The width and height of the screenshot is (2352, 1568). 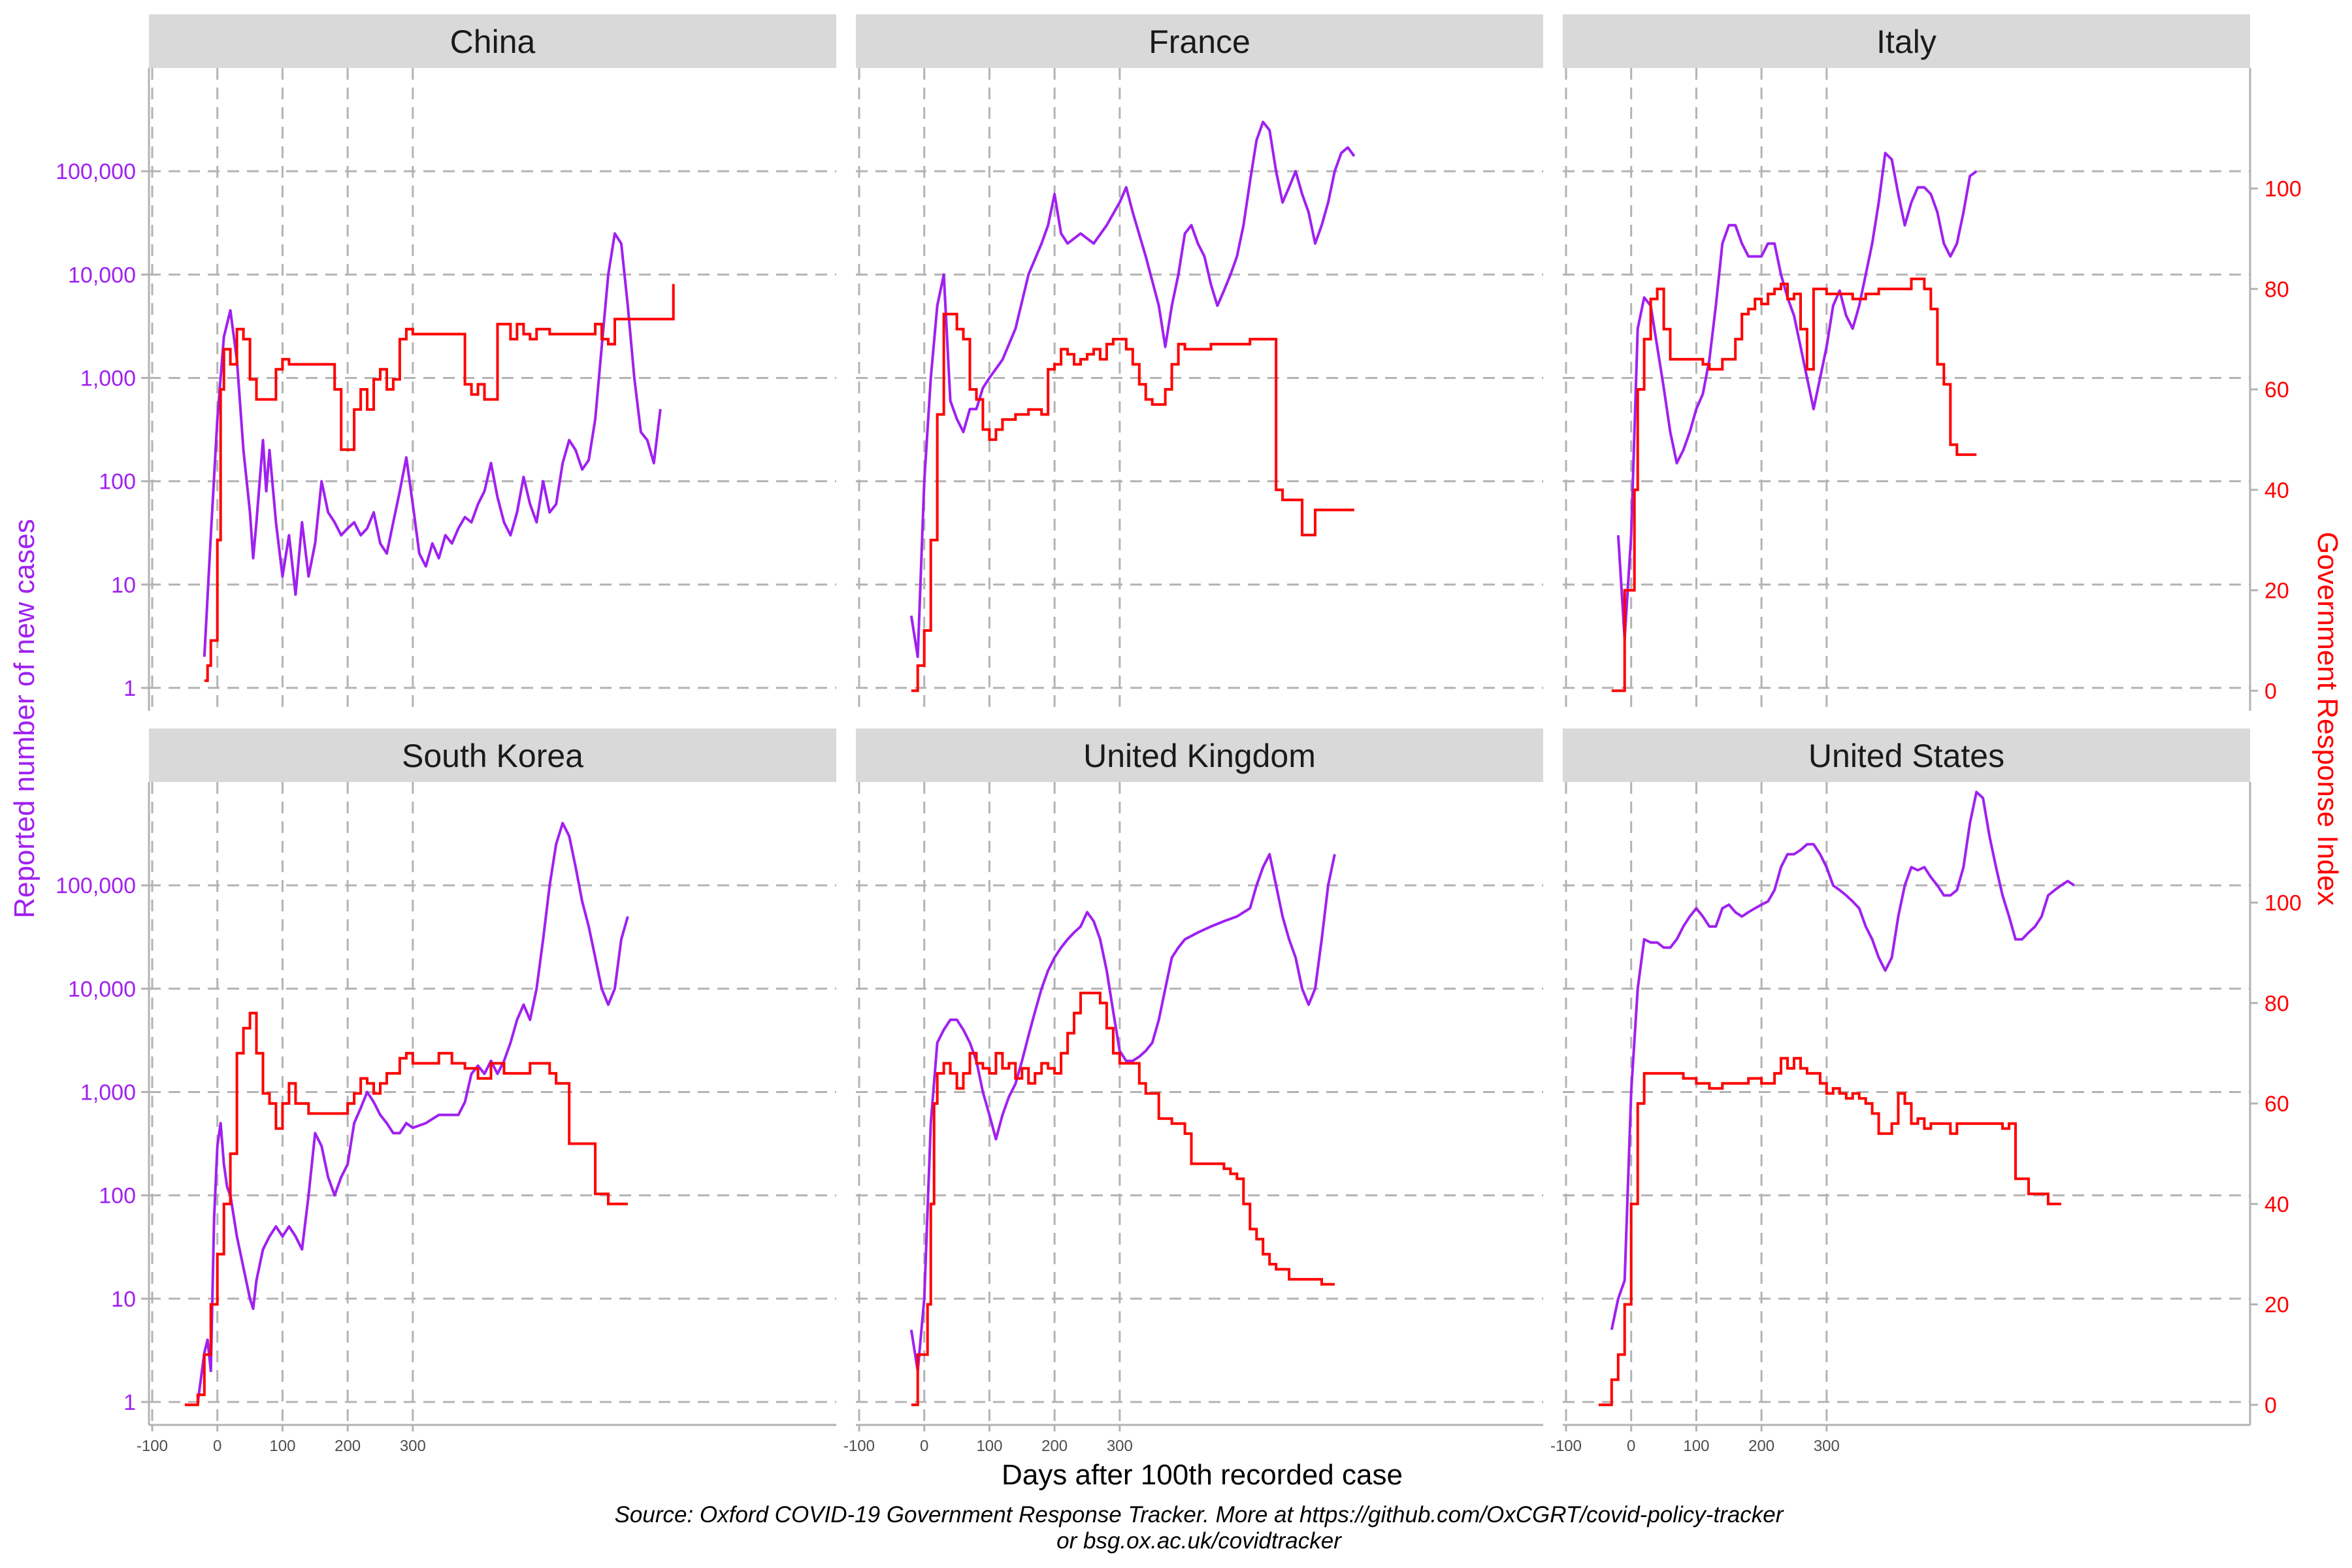 I want to click on facet-title-italy: Italy, so click(x=1906, y=42).